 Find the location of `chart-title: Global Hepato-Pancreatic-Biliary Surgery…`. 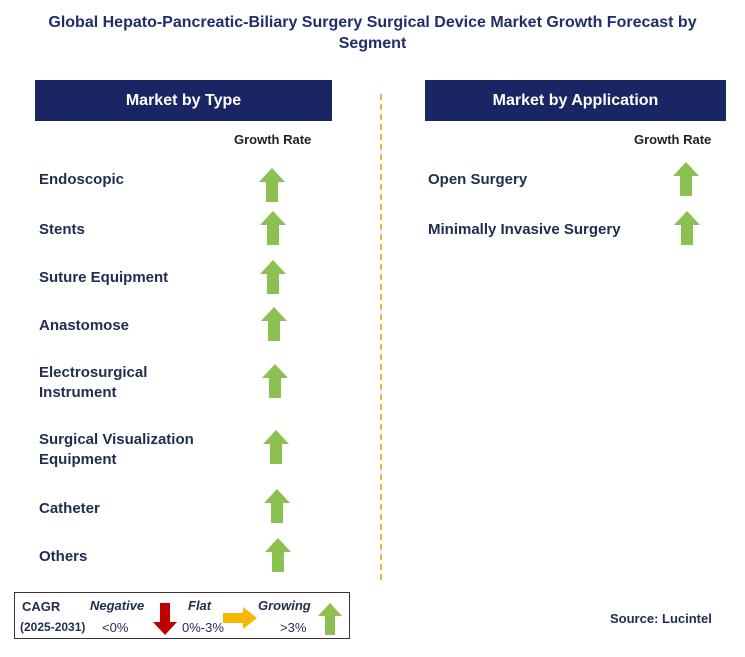

chart-title: Global Hepato-Pancreatic-Biliary Surgery… is located at coordinates (372, 33).